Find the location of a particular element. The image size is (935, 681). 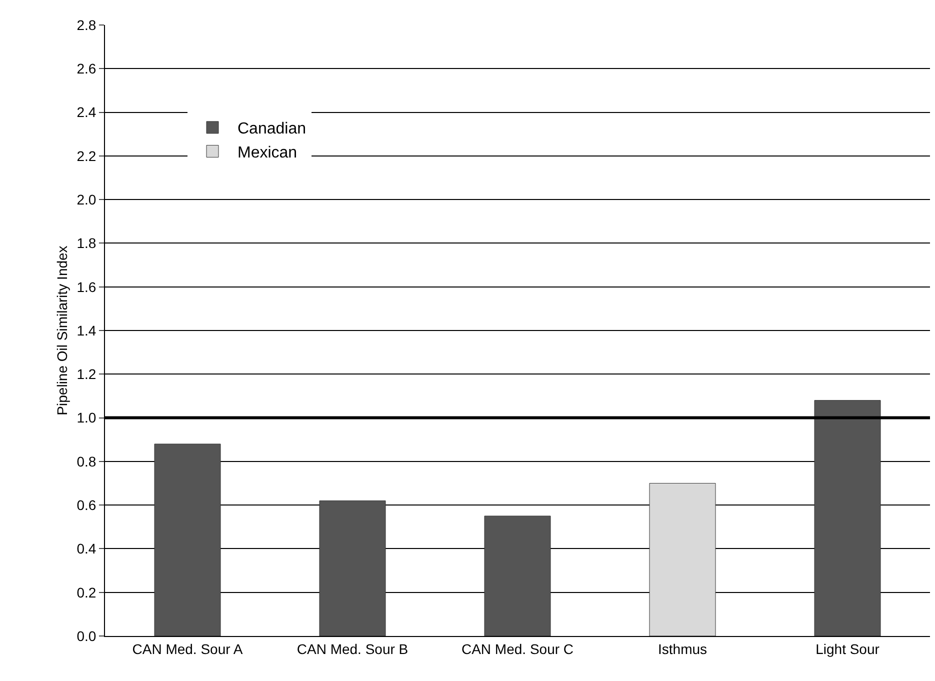

y-tick-label: 1.4 is located at coordinates (86, 330).